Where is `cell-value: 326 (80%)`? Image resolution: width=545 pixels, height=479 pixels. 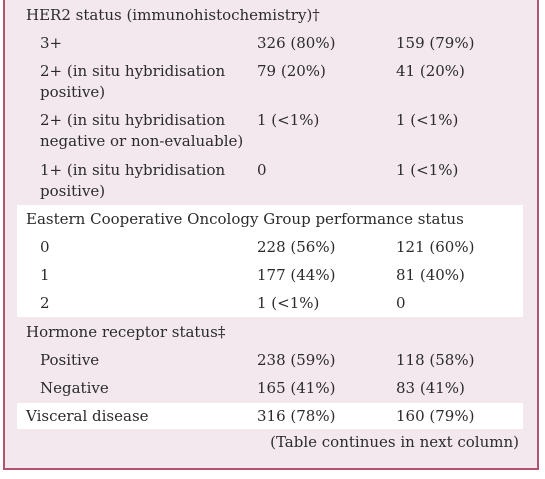
cell-value: 326 (80%) is located at coordinates (296, 43).